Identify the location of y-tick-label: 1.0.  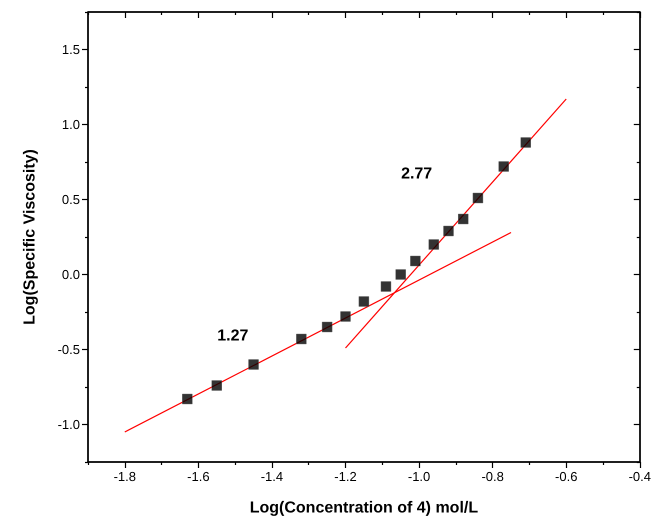
(71, 124).